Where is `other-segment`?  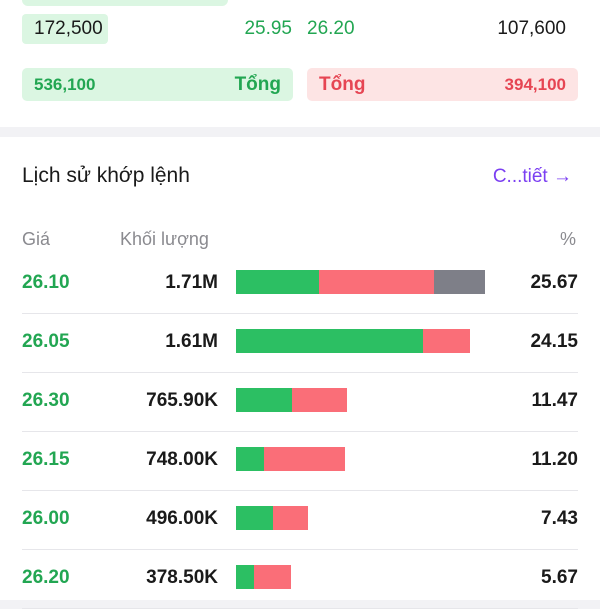
other-segment is located at coordinates (459, 282).